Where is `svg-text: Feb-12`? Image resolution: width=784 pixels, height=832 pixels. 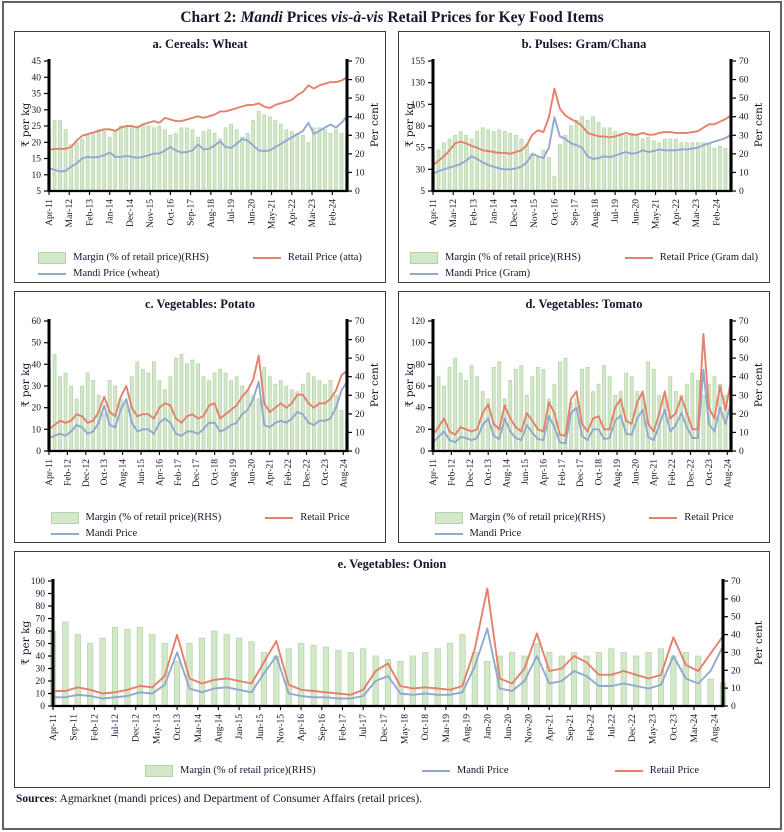 svg-text: Feb-12 is located at coordinates (68, 472).